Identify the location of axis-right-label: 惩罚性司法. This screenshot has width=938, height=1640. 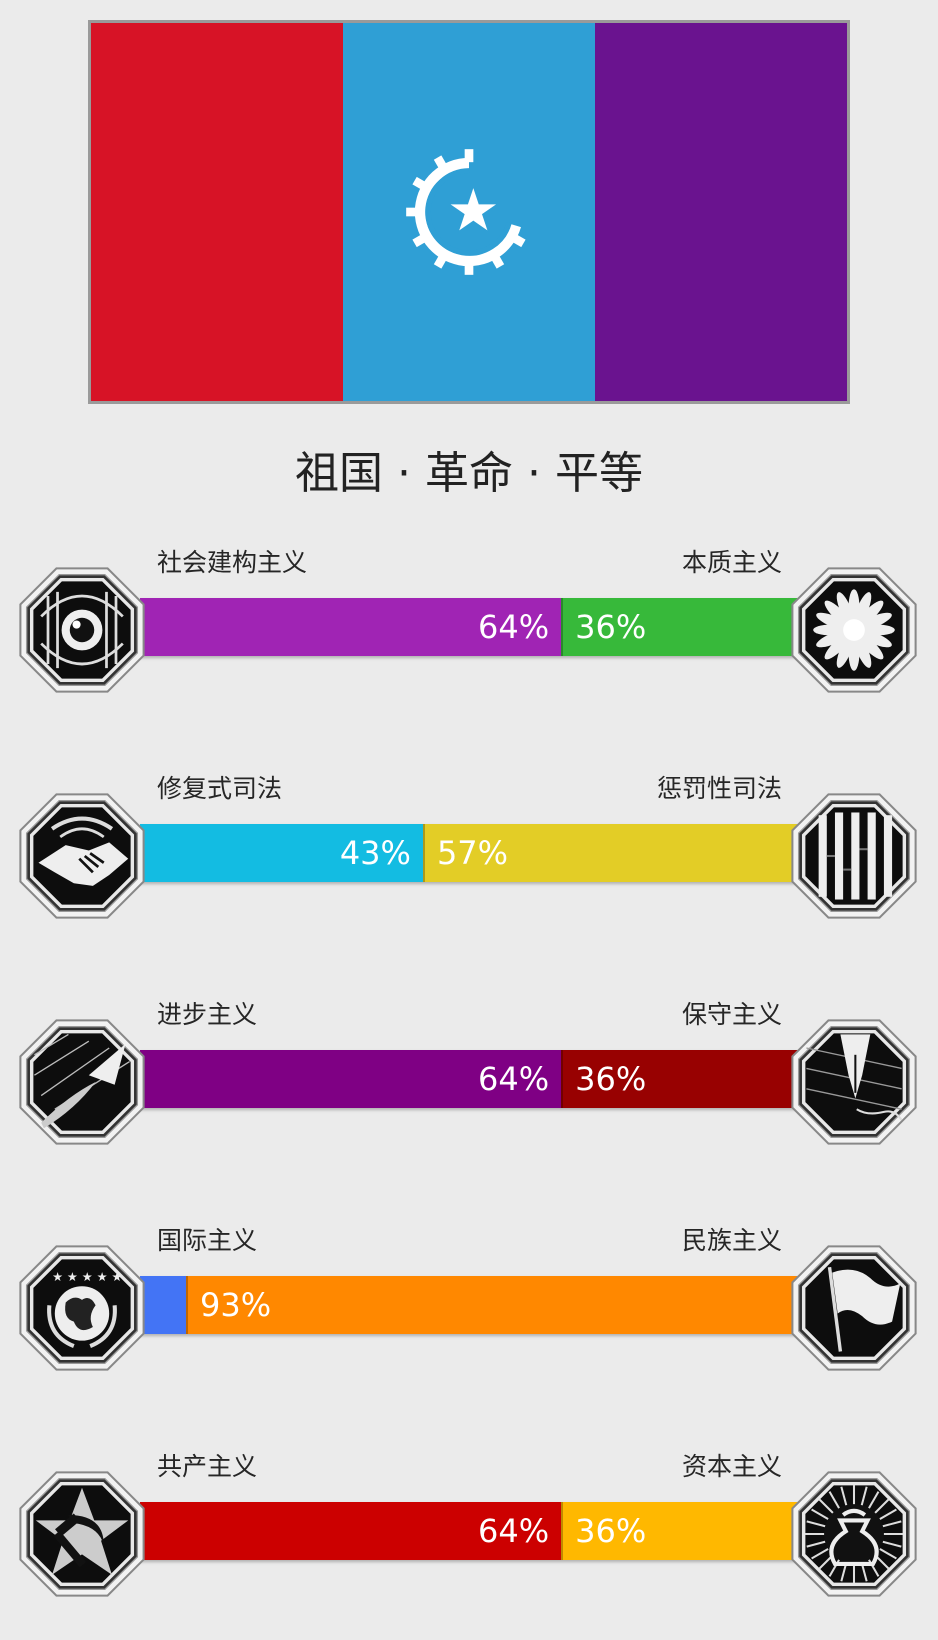
(719, 788).